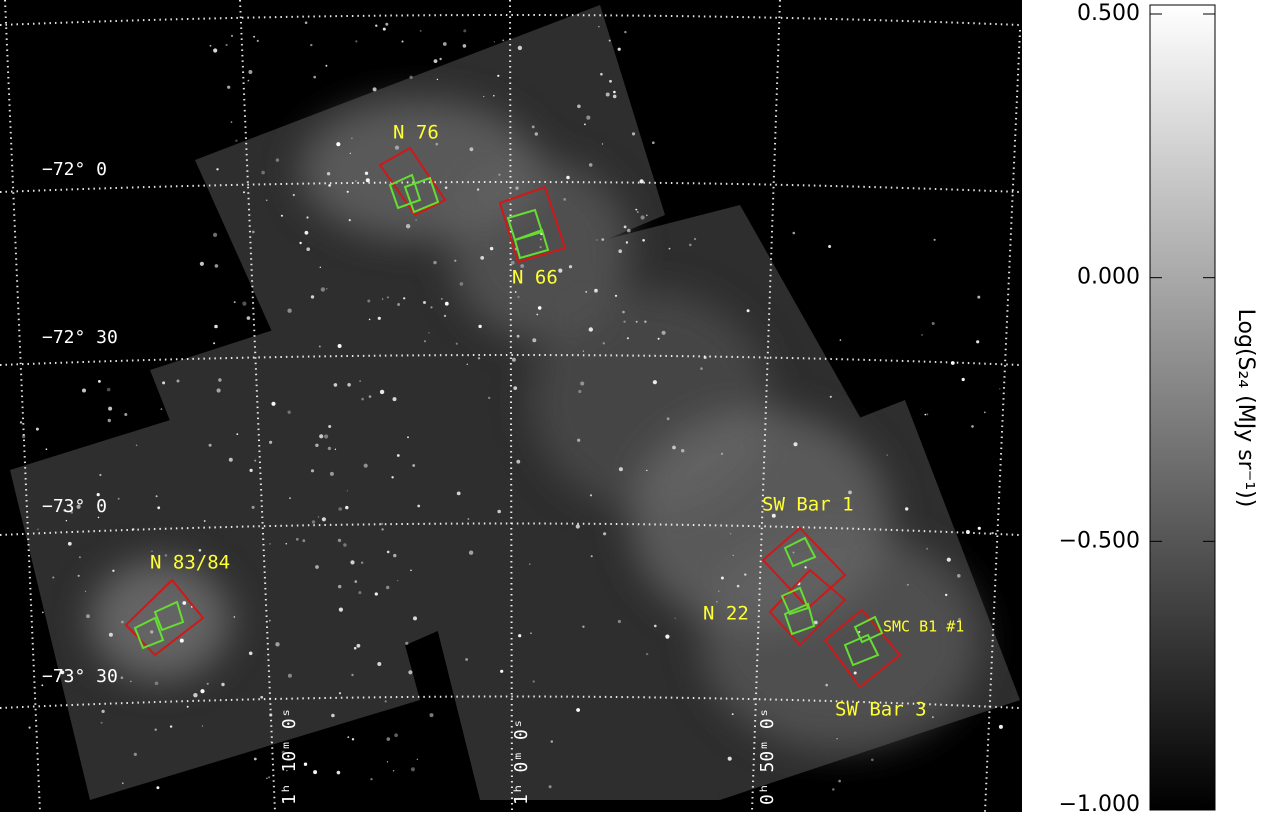  I want to click on dec-label: −73° 0, so click(74, 506).